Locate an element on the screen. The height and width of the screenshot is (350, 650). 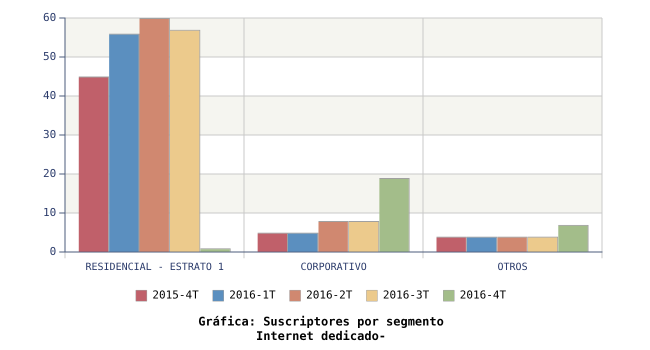
y-tick-label: 30 is located at coordinates (49, 134).